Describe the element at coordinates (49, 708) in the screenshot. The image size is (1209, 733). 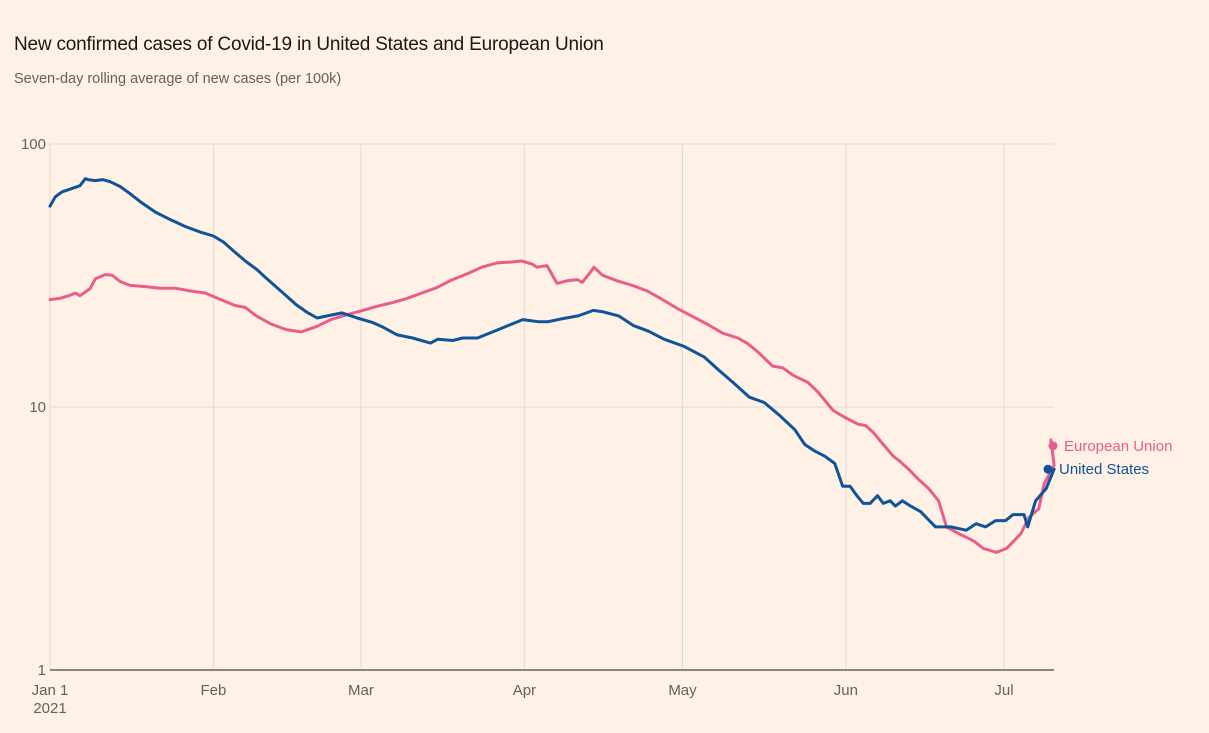
I see `x-tick-label-year: 2021` at that location.